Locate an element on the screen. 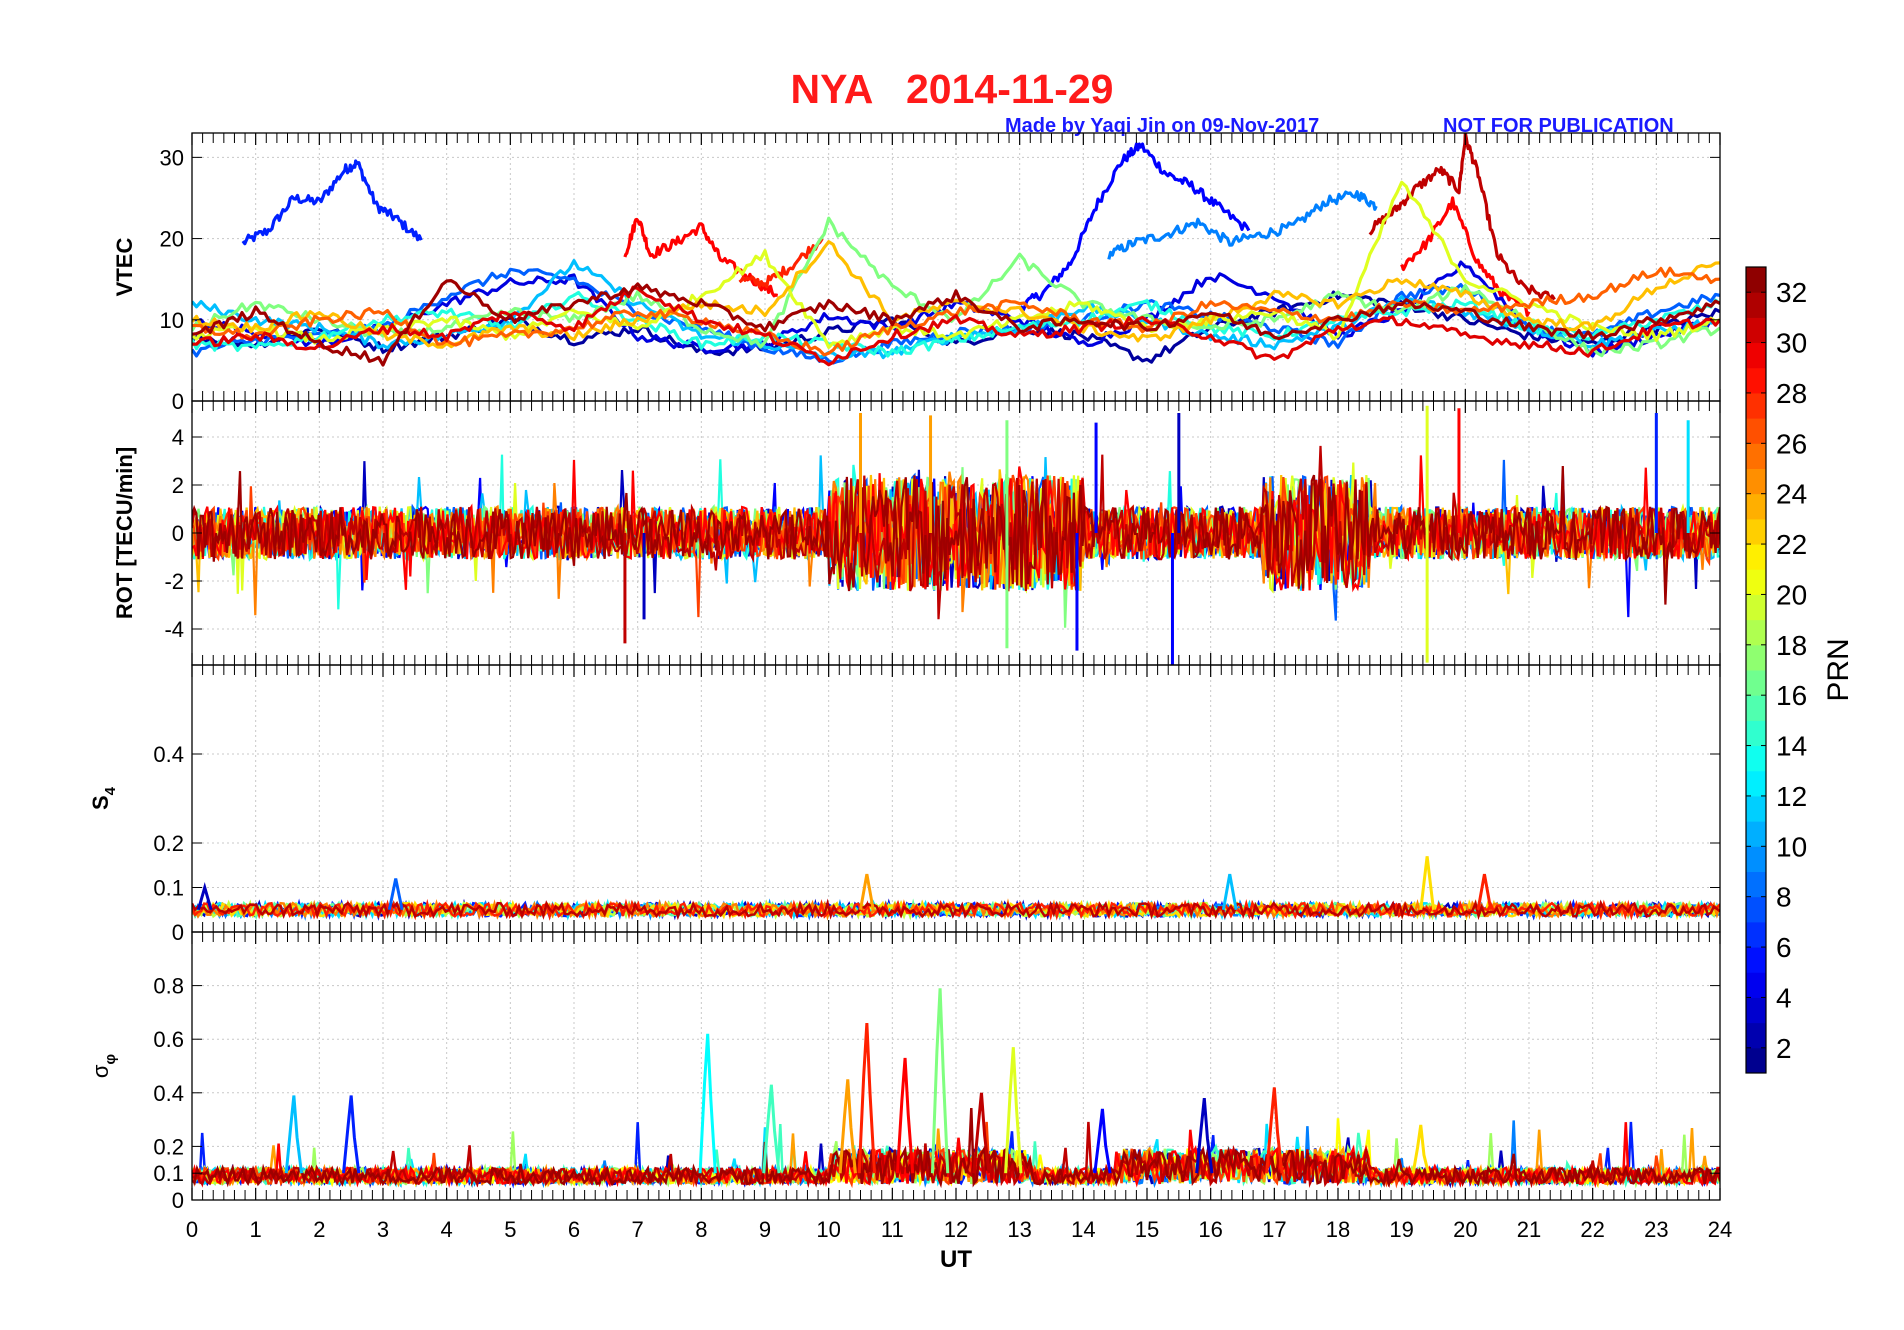 Image resolution: width=1904 pixels, height=1330 pixels. station-name: NYA is located at coordinates (831, 89).